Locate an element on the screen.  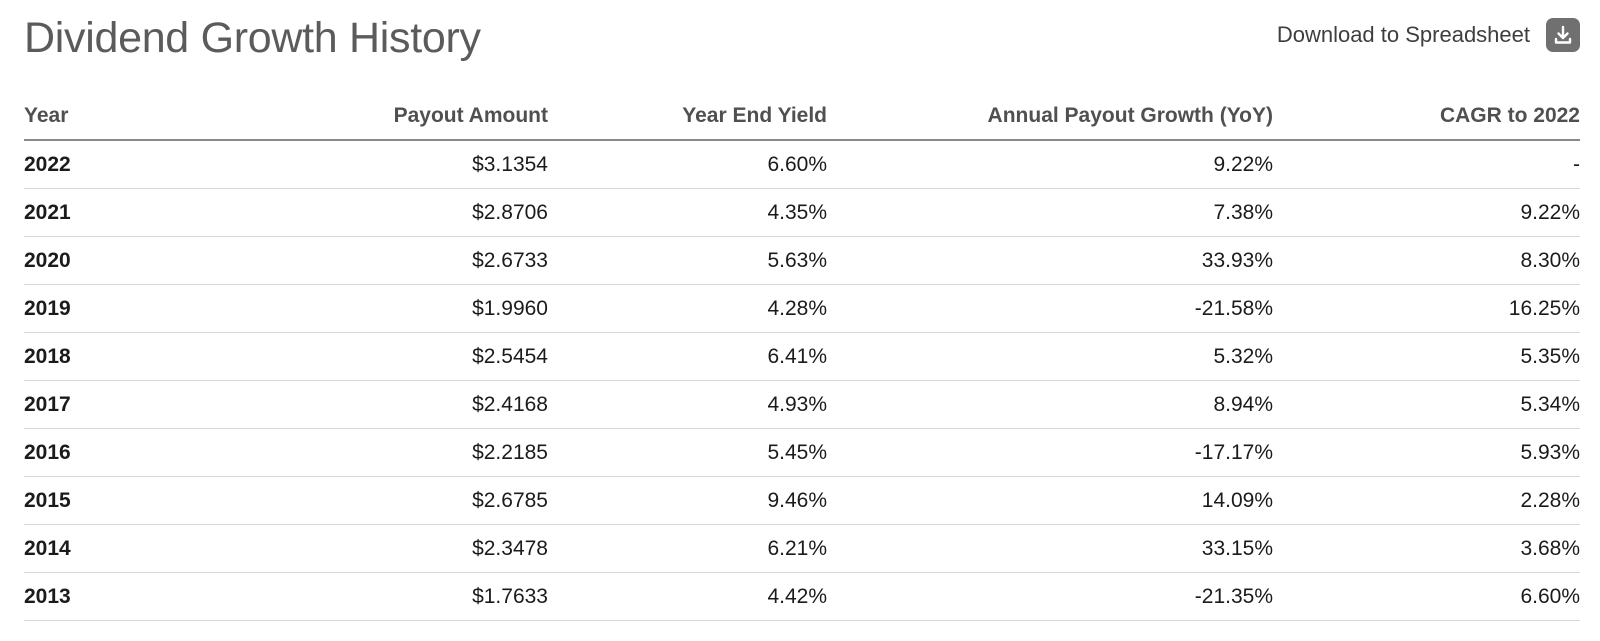
cell-annual-payout-growth: 14.09% is located at coordinates (1050, 500).